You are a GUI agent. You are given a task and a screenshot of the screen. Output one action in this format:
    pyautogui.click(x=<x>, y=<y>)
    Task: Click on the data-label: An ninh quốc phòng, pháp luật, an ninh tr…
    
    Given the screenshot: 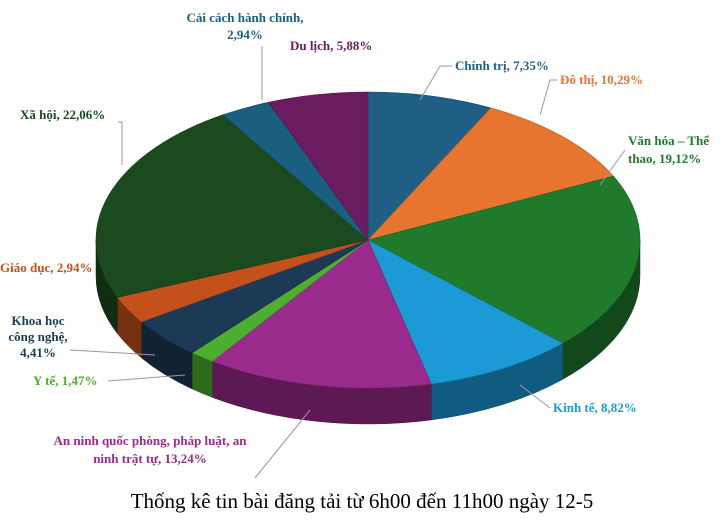 What is the action you would take?
    pyautogui.click(x=151, y=449)
    